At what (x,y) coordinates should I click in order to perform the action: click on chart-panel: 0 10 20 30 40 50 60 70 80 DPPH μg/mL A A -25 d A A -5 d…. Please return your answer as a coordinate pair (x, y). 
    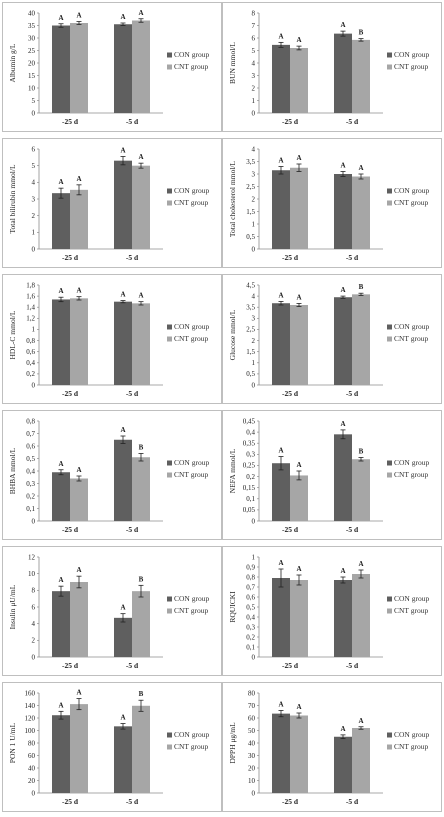
    Looking at the image, I should click on (332, 747).